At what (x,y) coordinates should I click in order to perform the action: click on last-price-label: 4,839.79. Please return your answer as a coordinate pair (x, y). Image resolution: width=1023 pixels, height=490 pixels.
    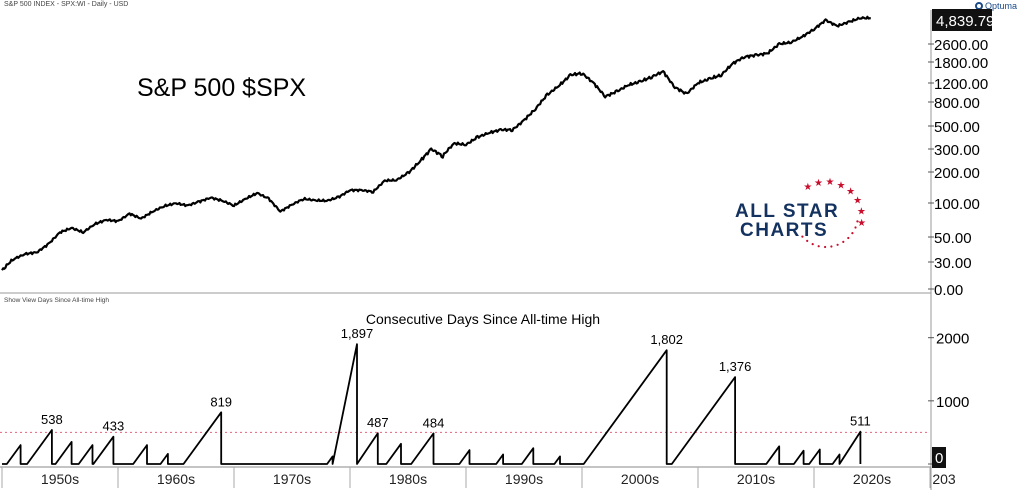
    Looking at the image, I should click on (965, 21).